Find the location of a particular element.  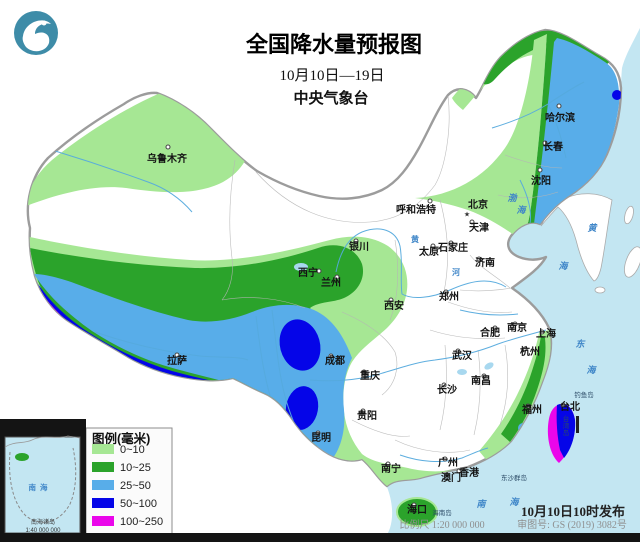

page-title: 全国降水量预报图 is located at coordinates (333, 44).